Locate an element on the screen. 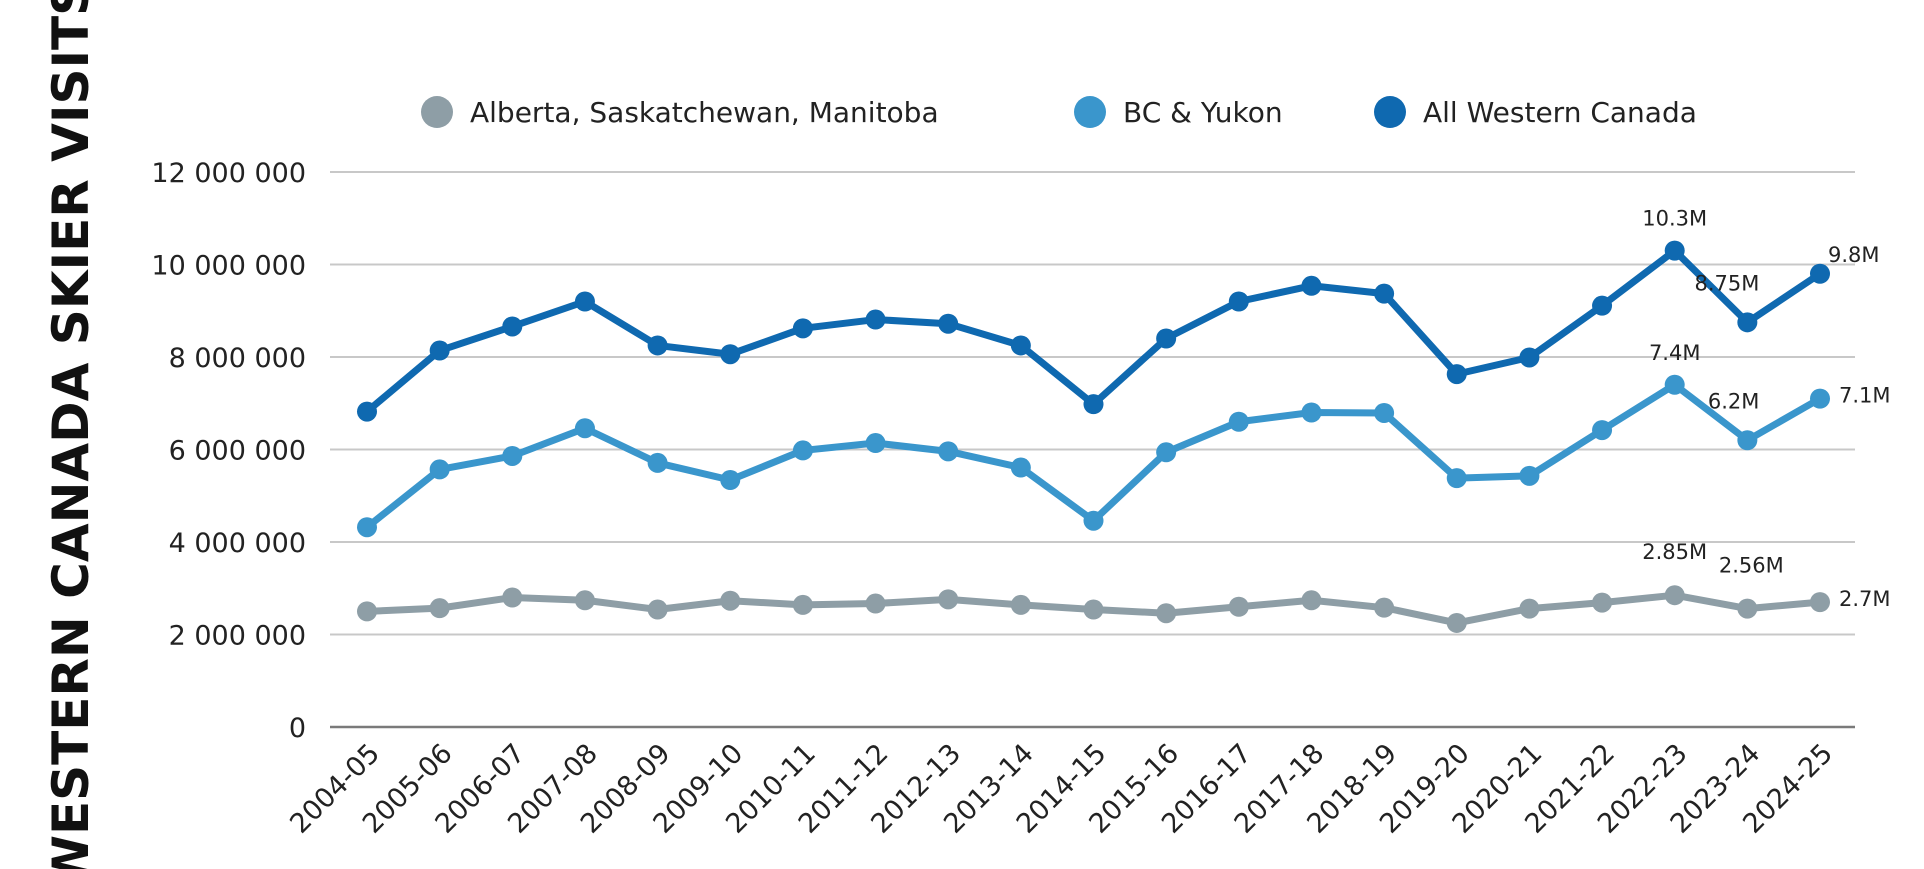 This screenshot has height=869, width=1924. legend-label: BC & Yukon is located at coordinates (1203, 112).